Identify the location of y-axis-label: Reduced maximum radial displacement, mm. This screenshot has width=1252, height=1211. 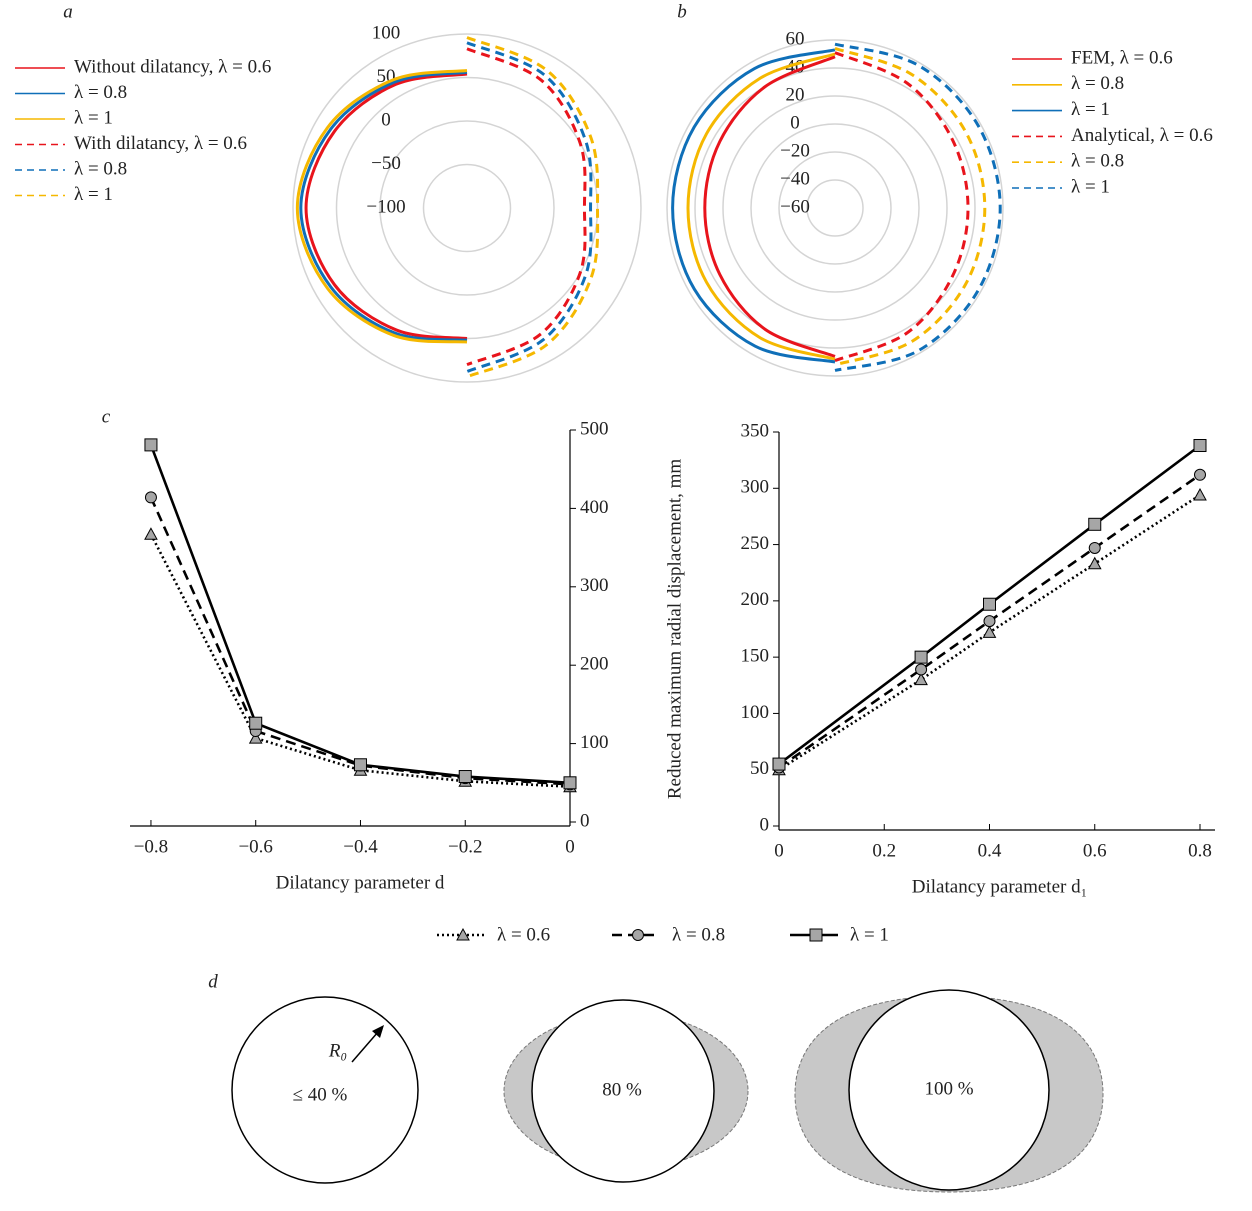
(674, 629).